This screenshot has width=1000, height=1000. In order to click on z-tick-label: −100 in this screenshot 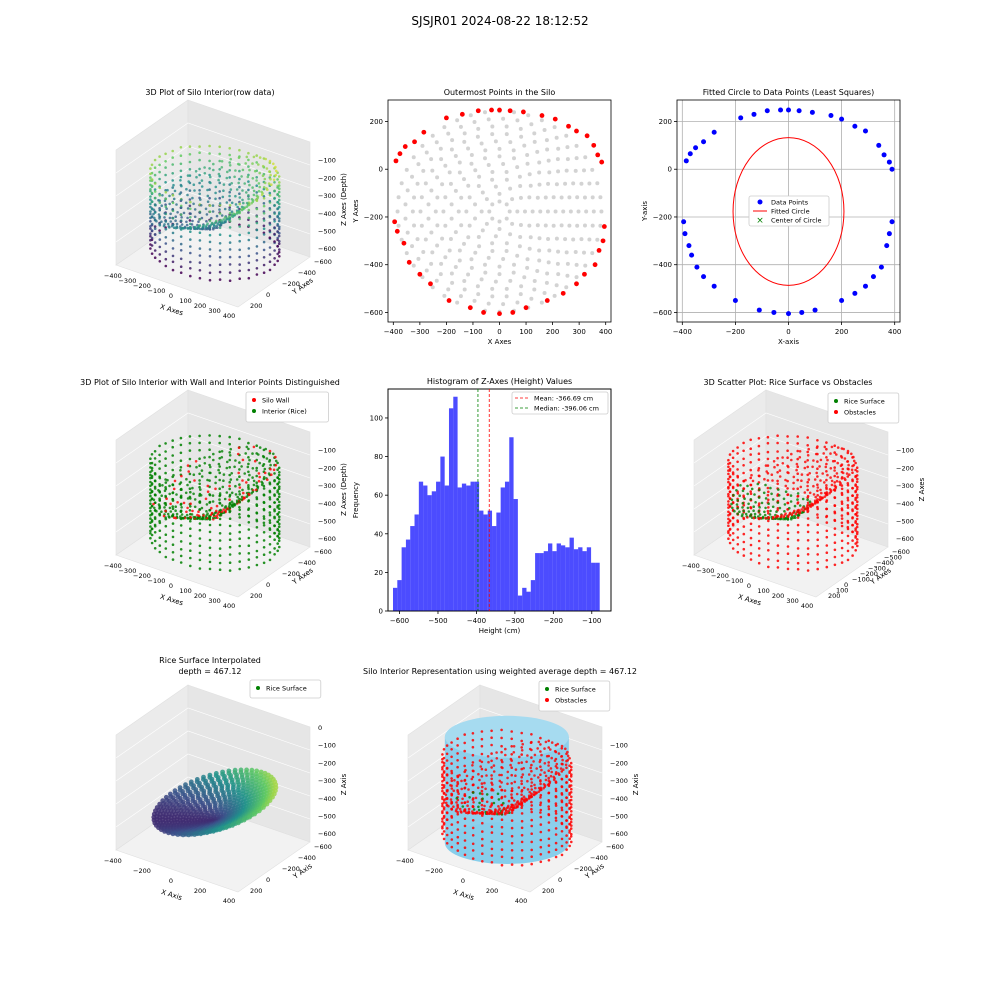, I will do `click(327, 451)`.